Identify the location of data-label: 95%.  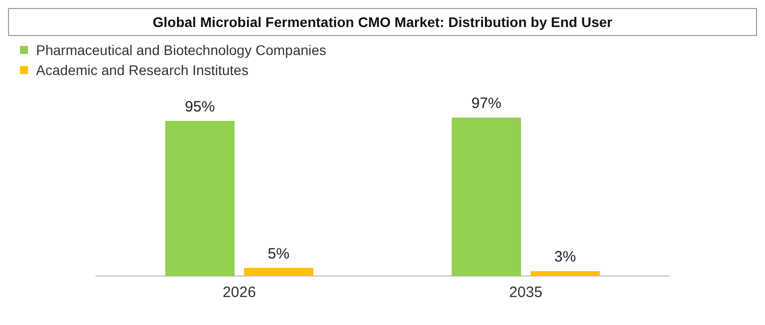
(199, 107).